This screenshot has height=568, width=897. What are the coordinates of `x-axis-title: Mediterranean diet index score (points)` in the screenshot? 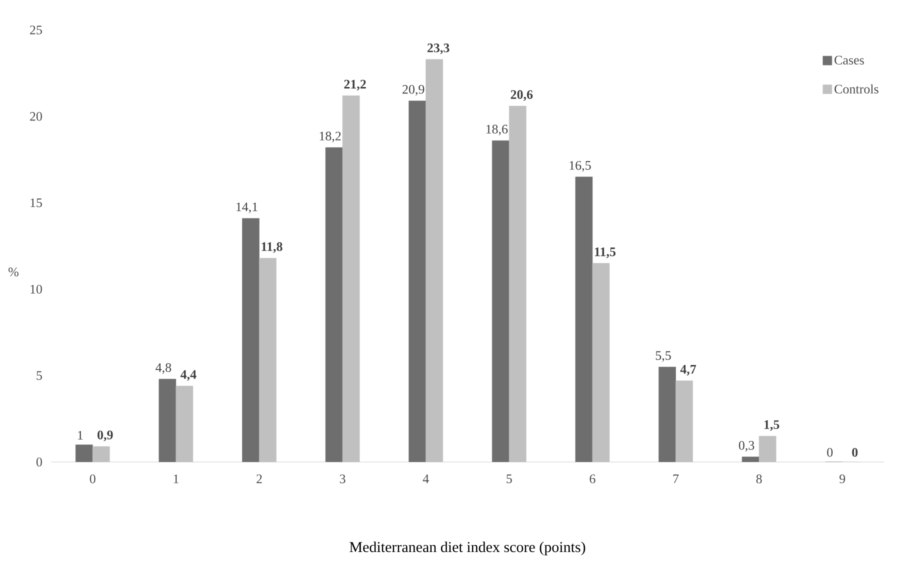 It's located at (468, 549).